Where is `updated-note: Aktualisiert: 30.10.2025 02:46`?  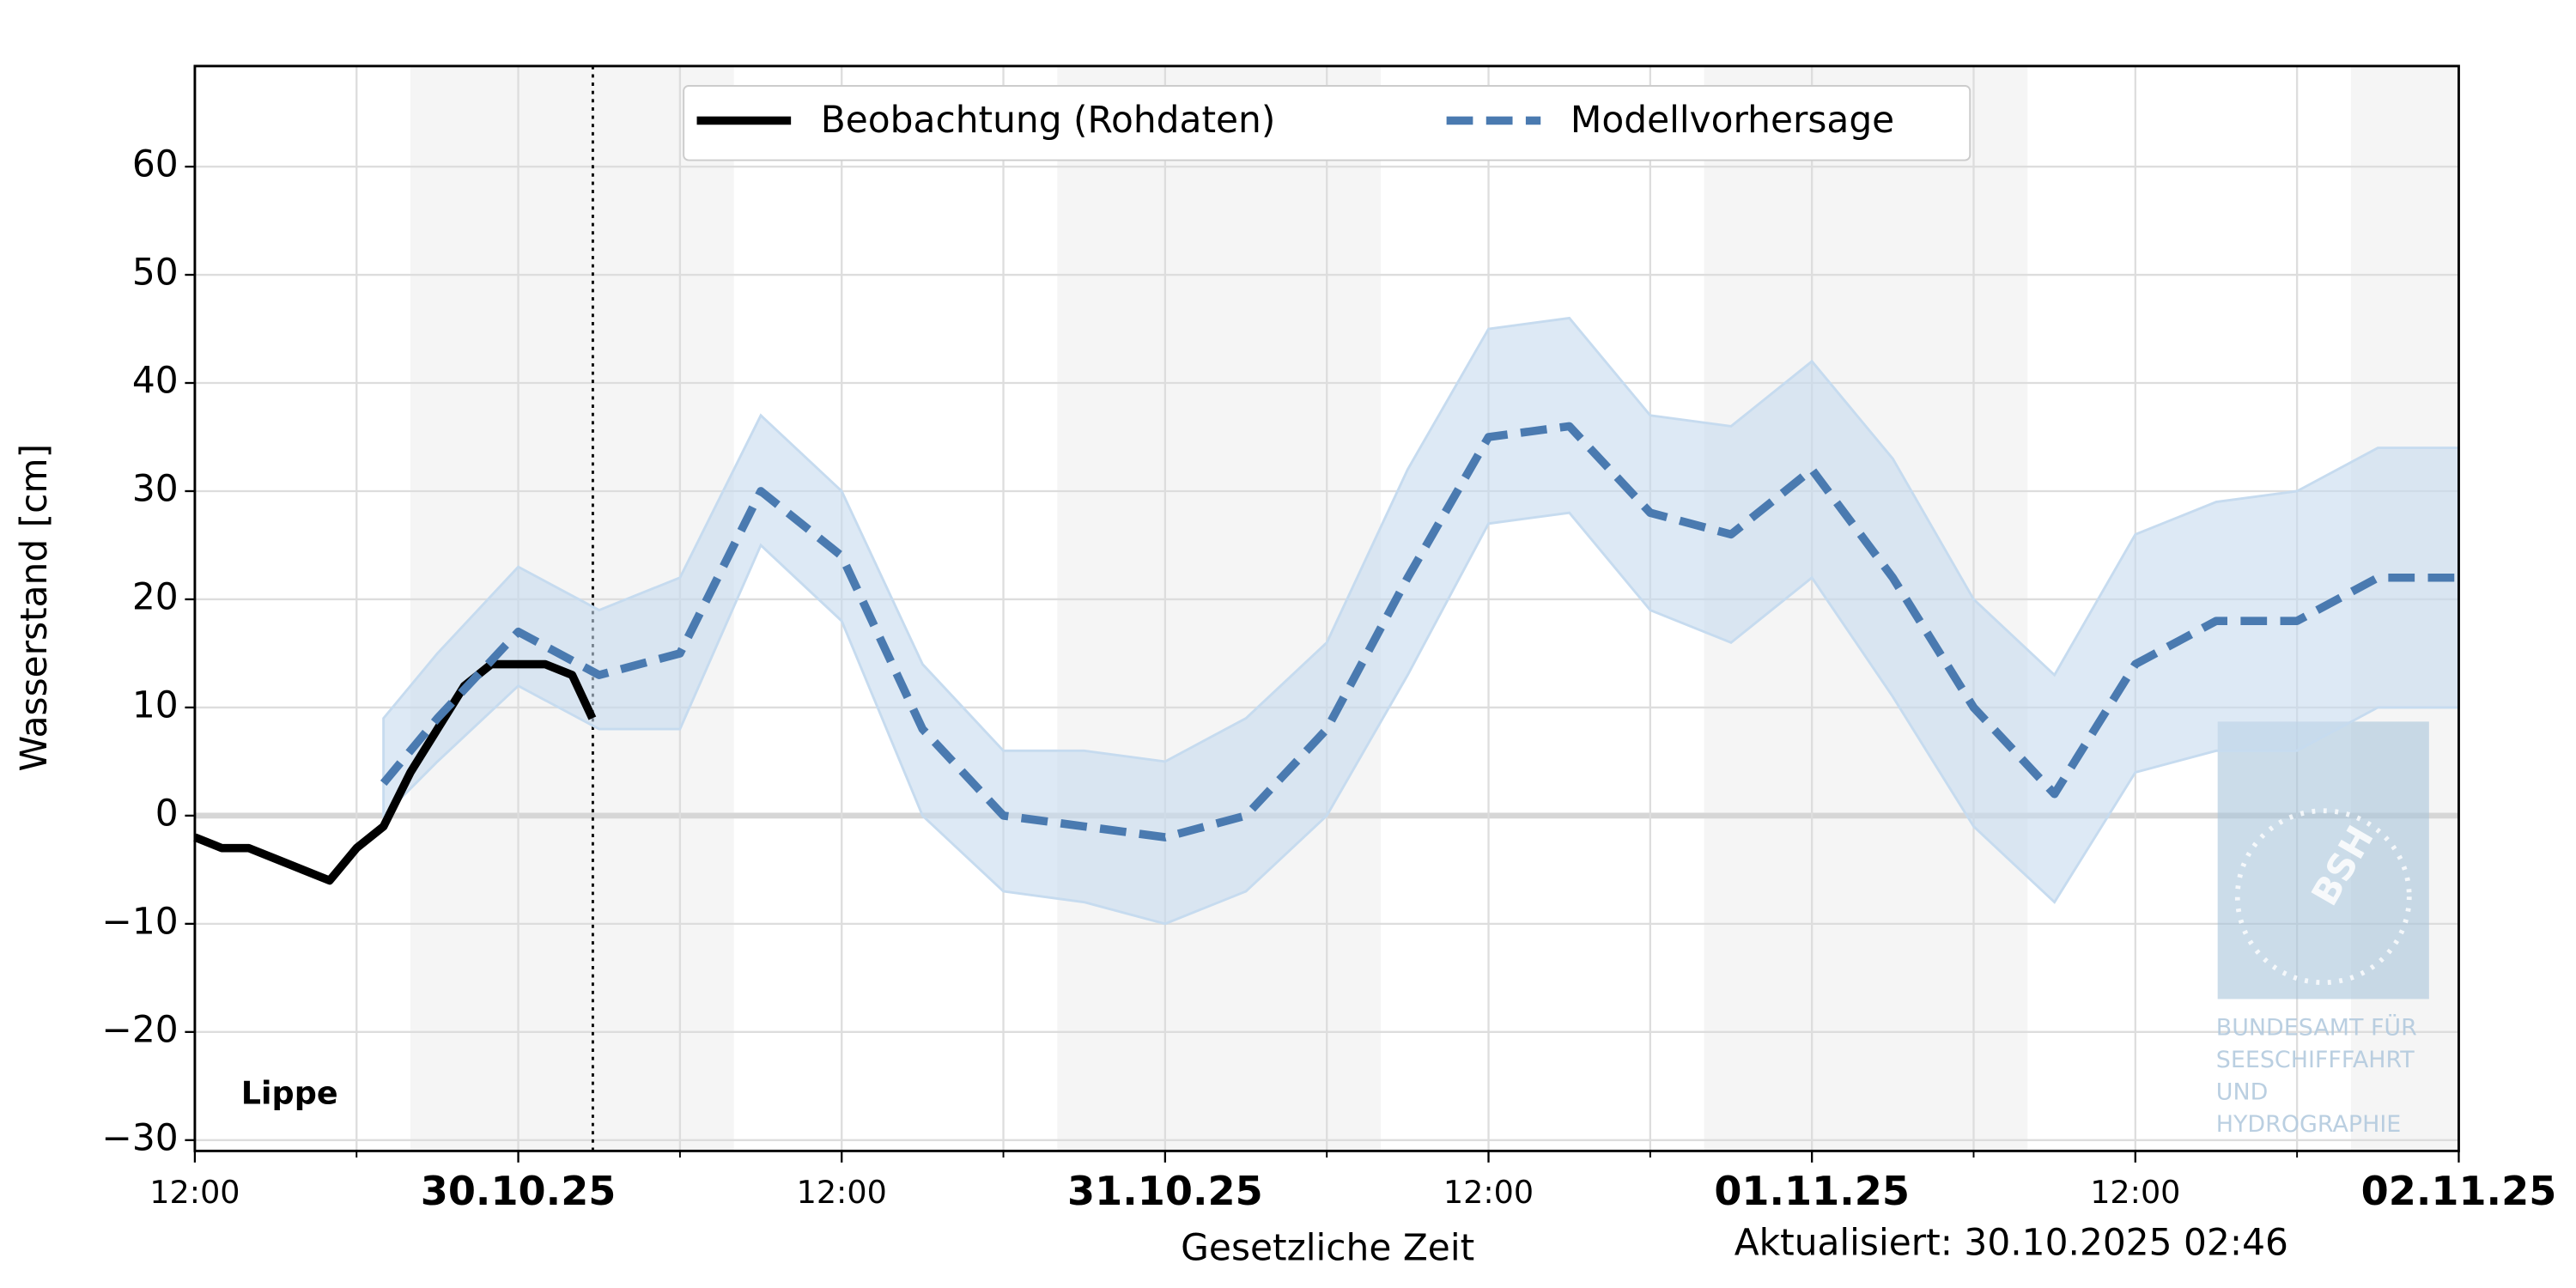 updated-note: Aktualisiert: 30.10.2025 02:46 is located at coordinates (2011, 1243).